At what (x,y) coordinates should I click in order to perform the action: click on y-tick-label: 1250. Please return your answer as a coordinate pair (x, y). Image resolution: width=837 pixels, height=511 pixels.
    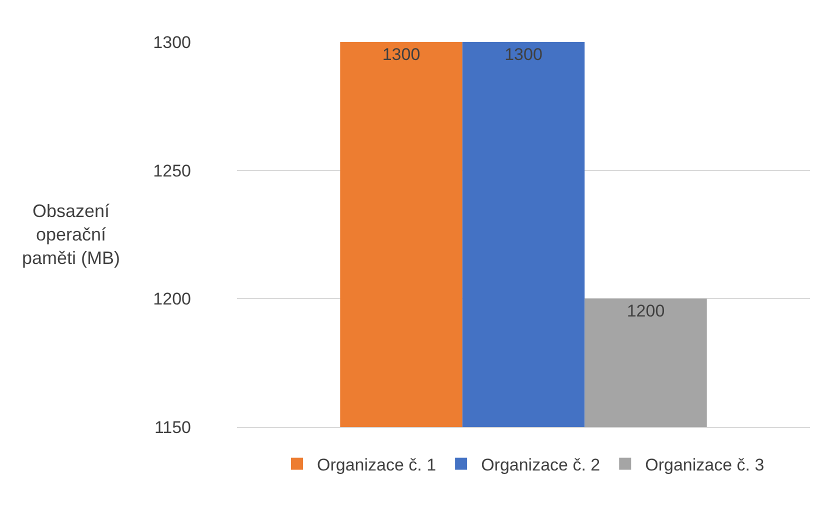
    Looking at the image, I should click on (172, 170).